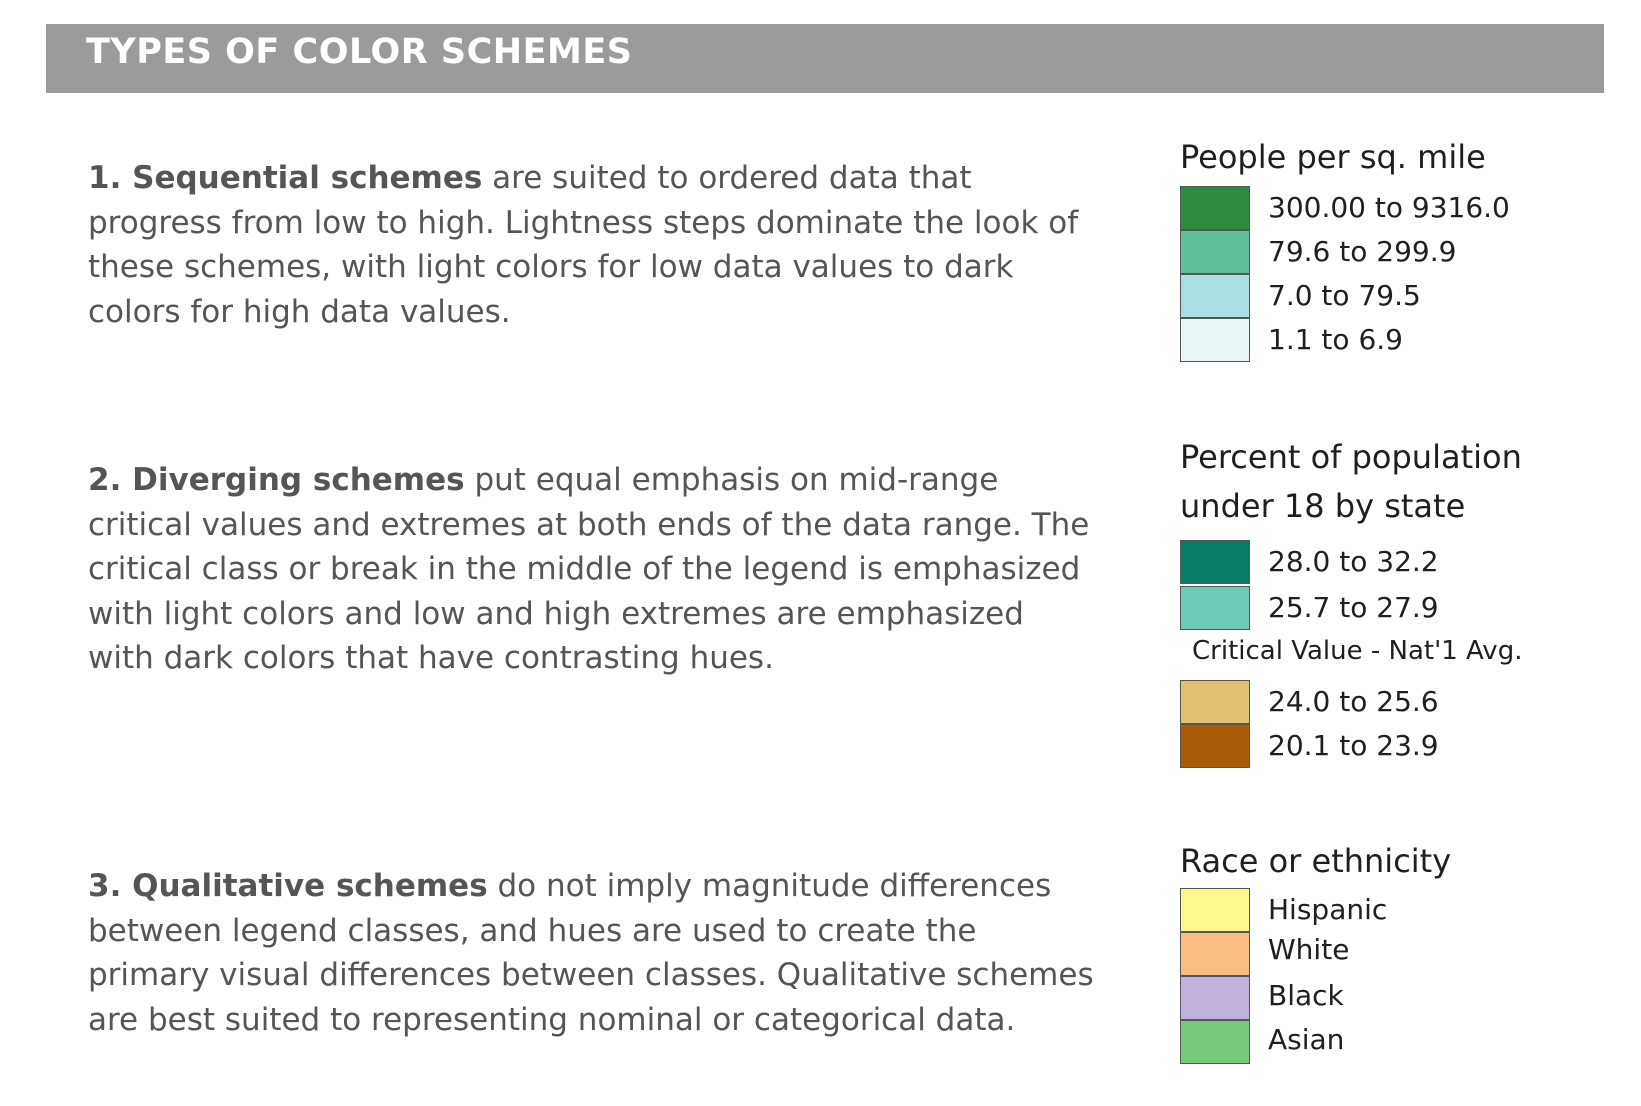 This screenshot has width=1641, height=1106. I want to click on legend-label: 28.0 to 32.2, so click(1353, 561).